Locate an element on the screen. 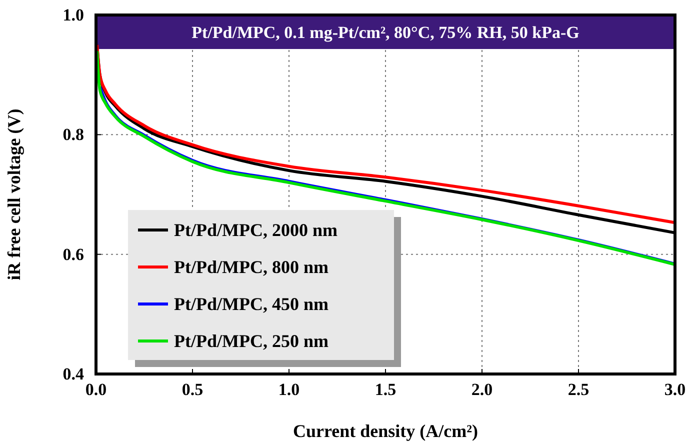  text: Pt/Pd/MPC, 0.1 mg-Pt/cm², 80°C, 75% RH, 50 kPa-G is located at coordinates (386, 32).